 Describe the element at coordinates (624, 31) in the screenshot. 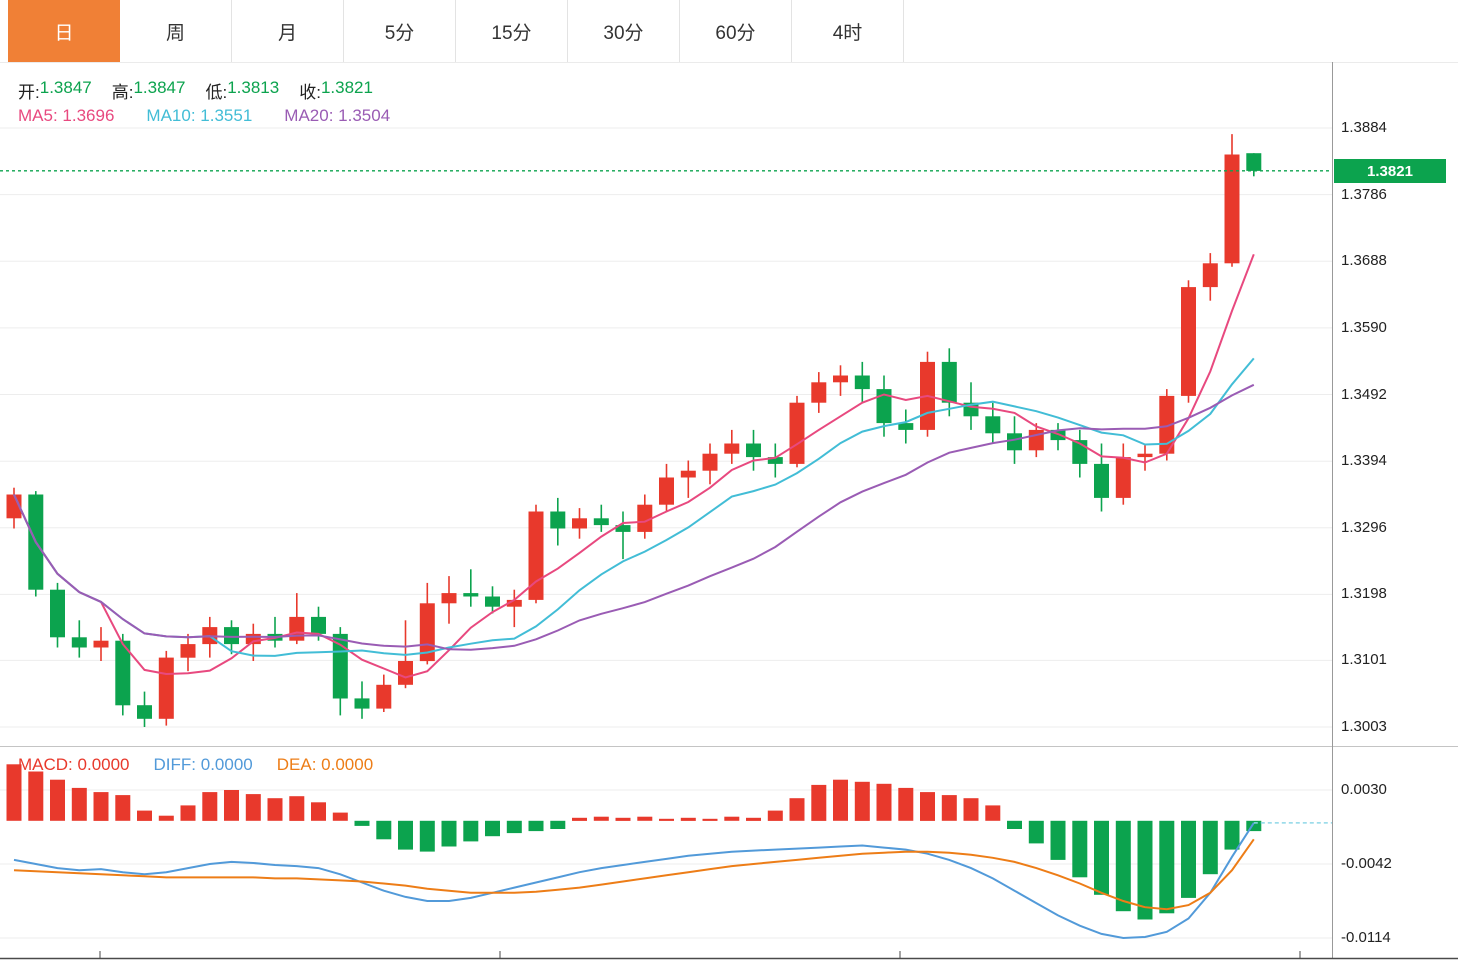

I see `tab-30min: 30分` at that location.